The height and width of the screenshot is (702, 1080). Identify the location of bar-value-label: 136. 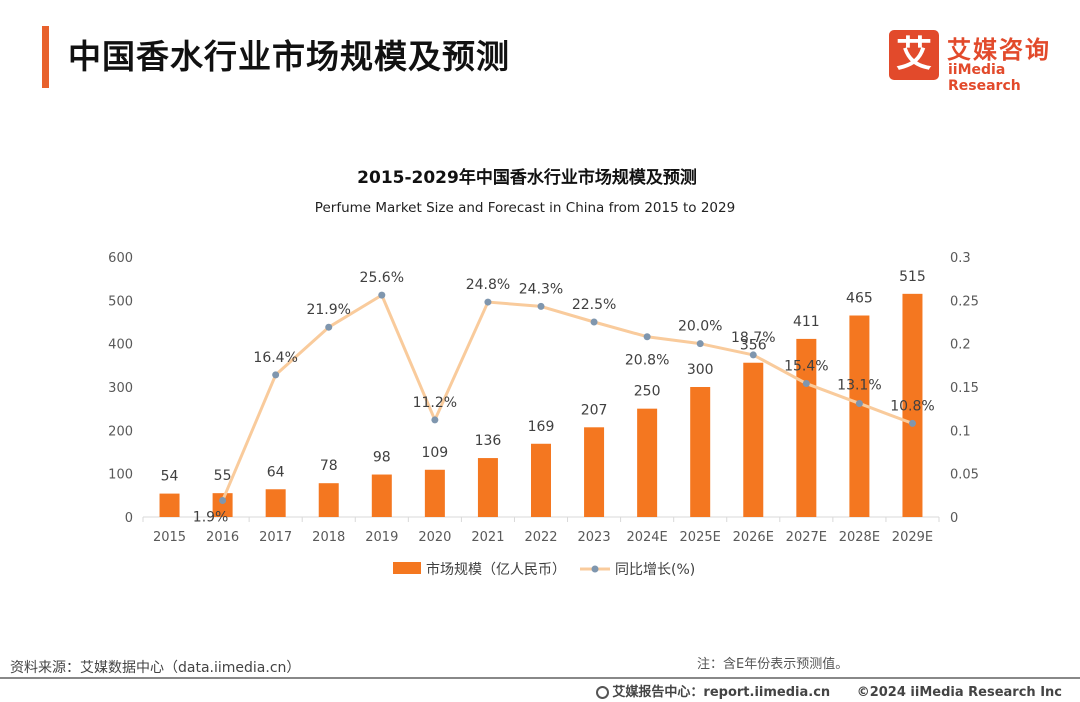
(488, 441).